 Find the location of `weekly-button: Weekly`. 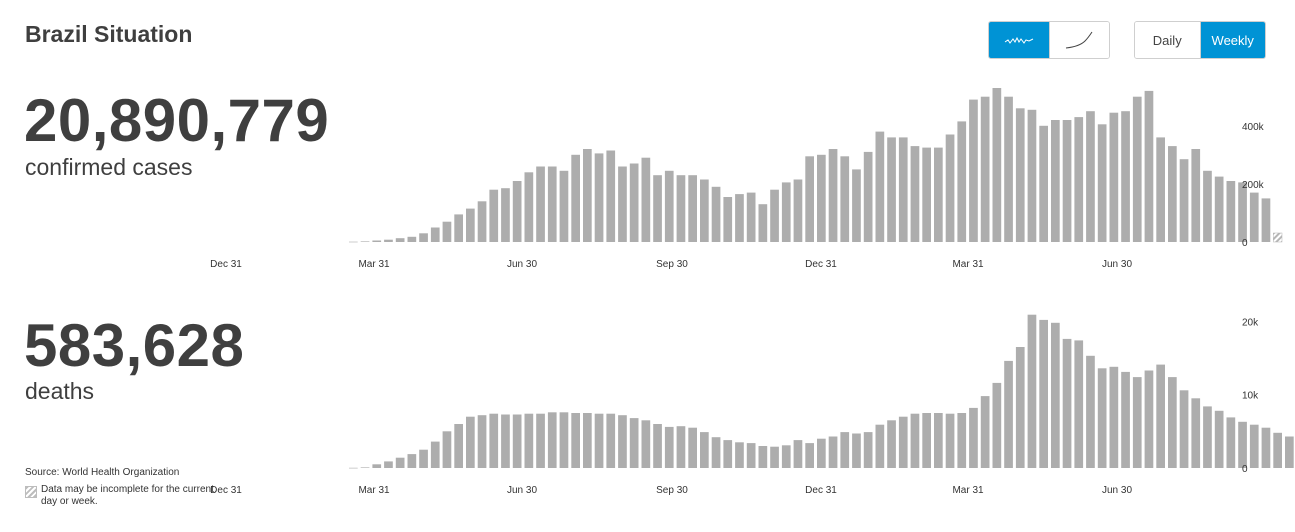

weekly-button: Weekly is located at coordinates (1232, 40).